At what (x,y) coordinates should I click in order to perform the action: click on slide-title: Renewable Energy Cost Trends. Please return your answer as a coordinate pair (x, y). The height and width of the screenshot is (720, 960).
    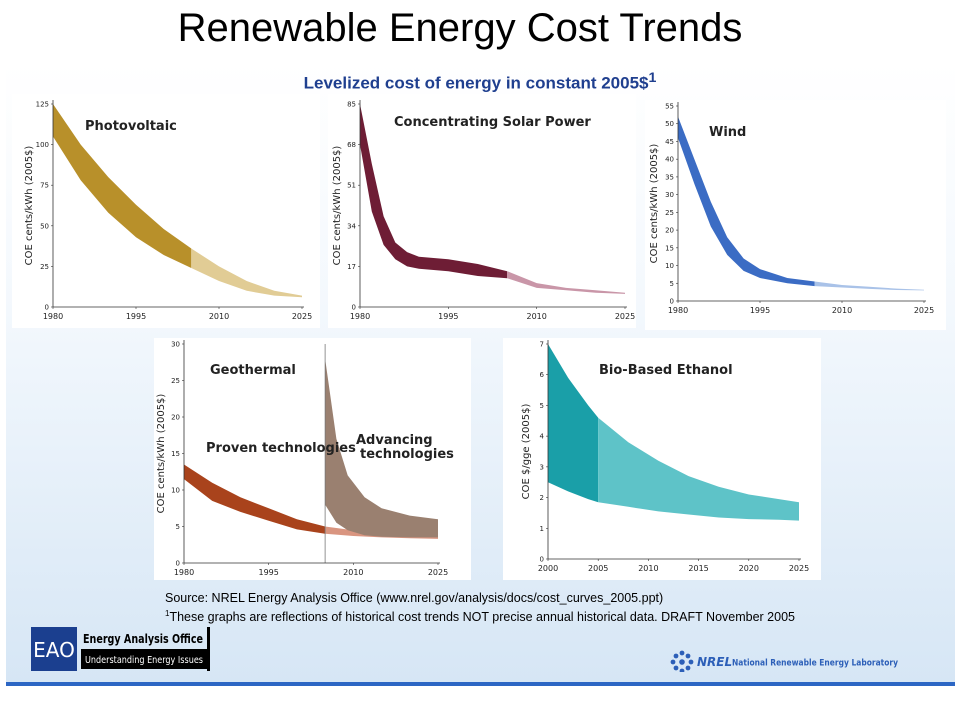
    Looking at the image, I should click on (460, 28).